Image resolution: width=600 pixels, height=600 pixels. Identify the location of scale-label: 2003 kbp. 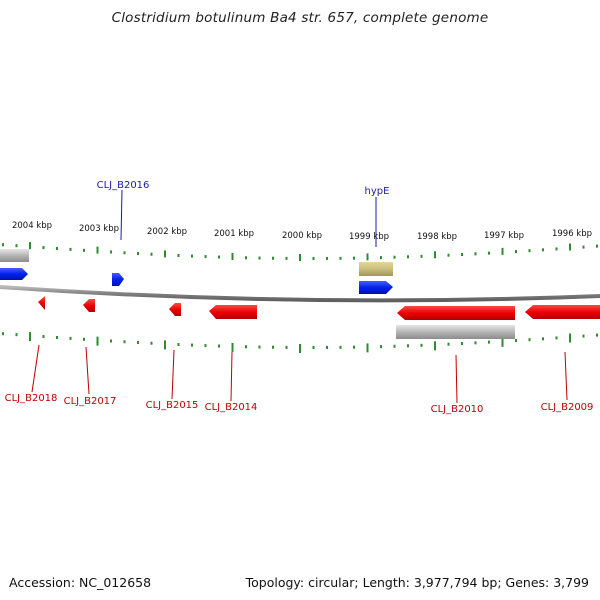
(99, 229).